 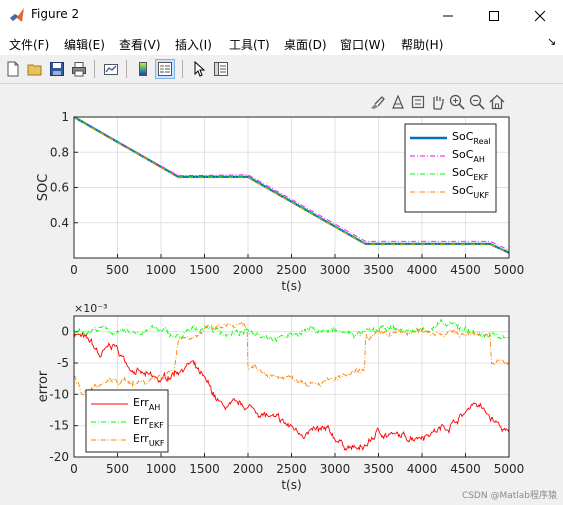 I want to click on save-icon, so click(x=57, y=69).